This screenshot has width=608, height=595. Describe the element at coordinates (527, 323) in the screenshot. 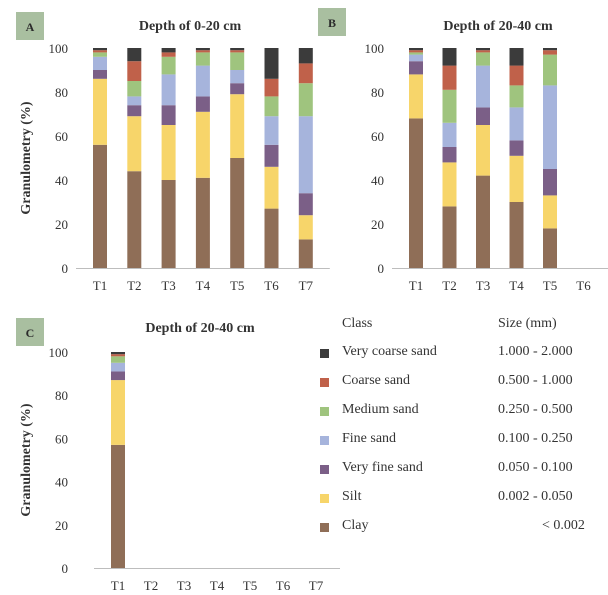

I see `legend-size-header: Size (mm)` at that location.